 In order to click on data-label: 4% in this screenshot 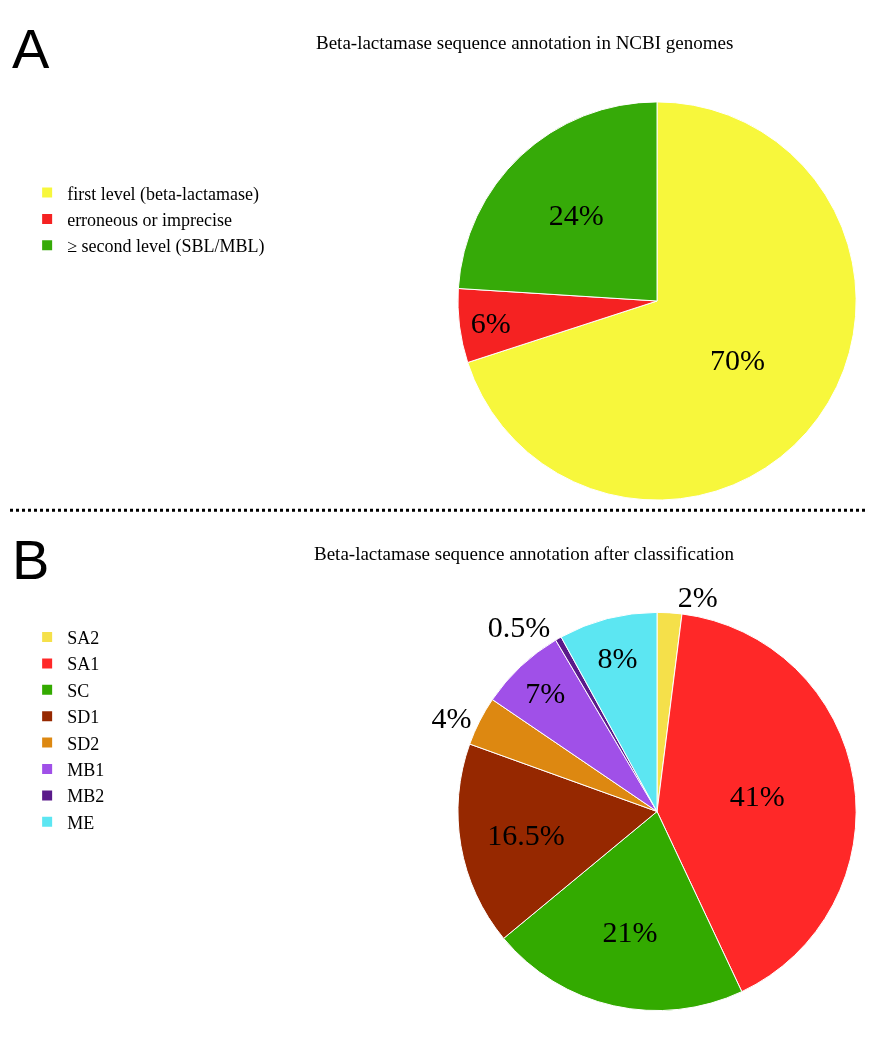, I will do `click(451, 718)`.